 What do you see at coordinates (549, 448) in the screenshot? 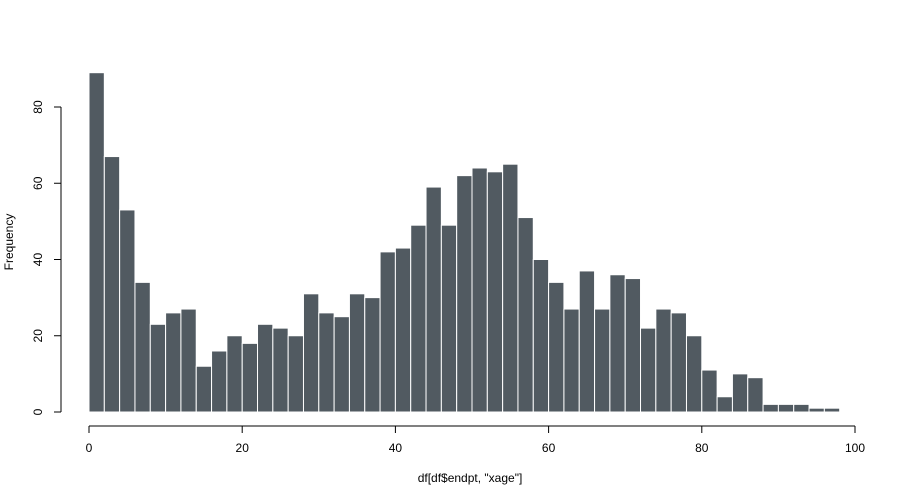
I see `x-tick-label: 60` at bounding box center [549, 448].